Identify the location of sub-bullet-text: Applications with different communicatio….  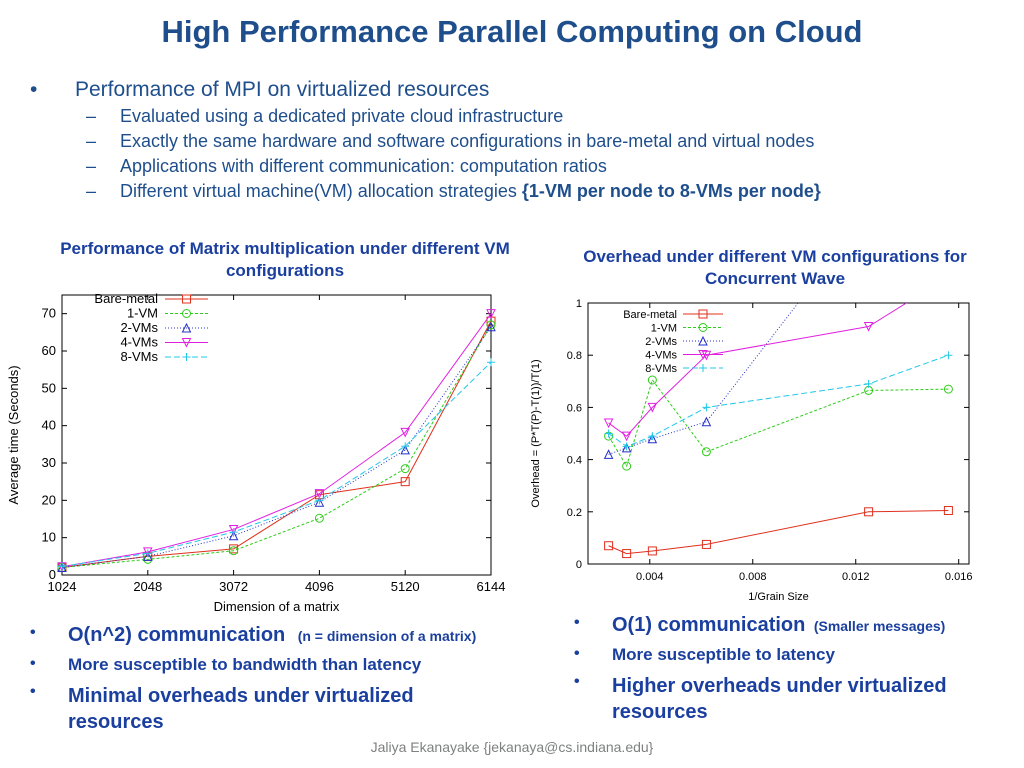
(363, 166).